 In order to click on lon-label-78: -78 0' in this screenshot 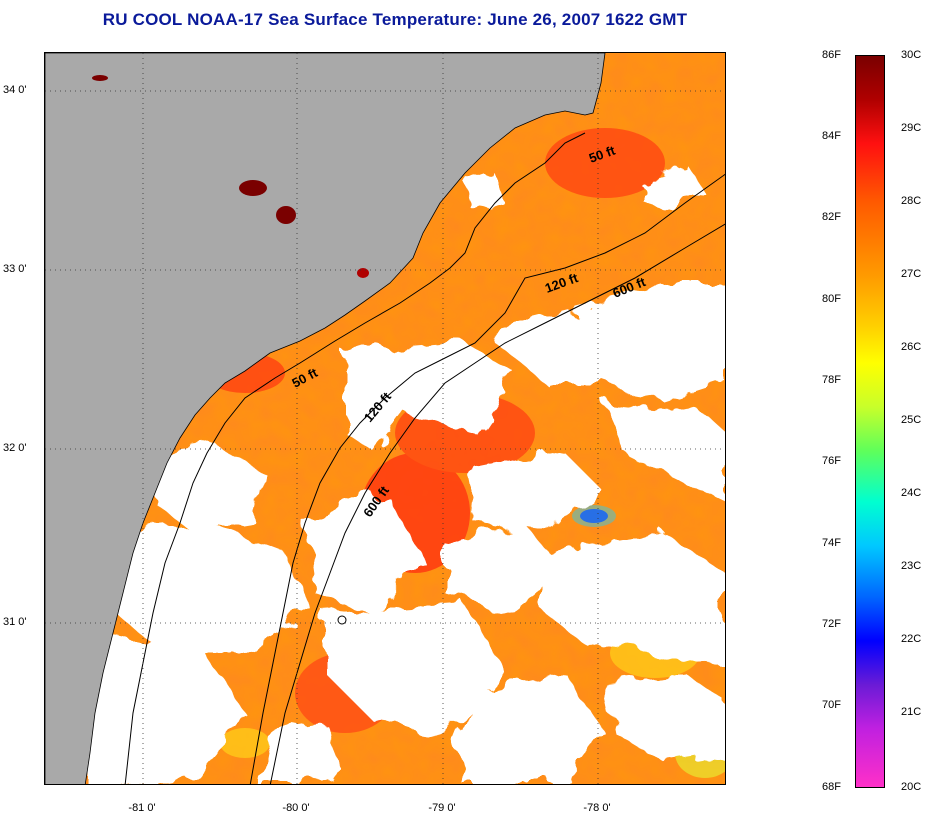, I will do `click(597, 808)`.